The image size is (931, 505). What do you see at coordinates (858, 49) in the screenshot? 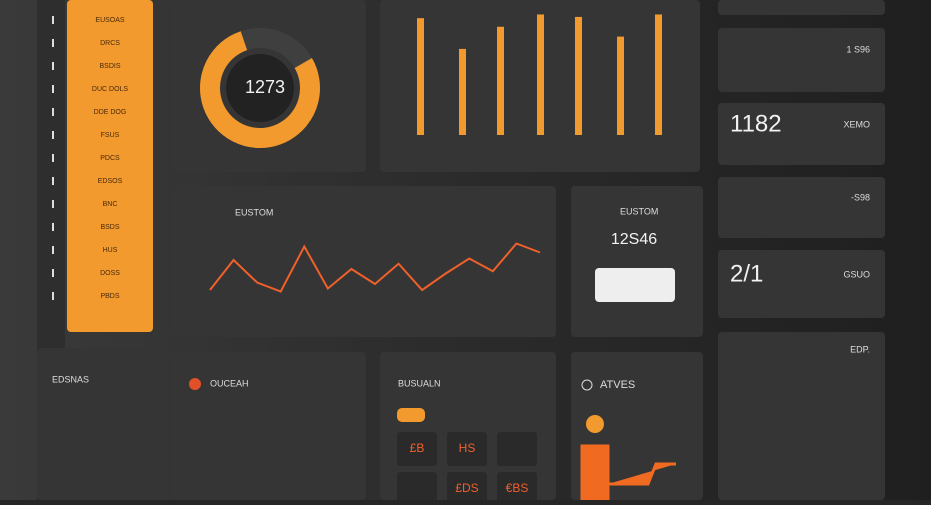
I see `card-value: 1 S96` at bounding box center [858, 49].